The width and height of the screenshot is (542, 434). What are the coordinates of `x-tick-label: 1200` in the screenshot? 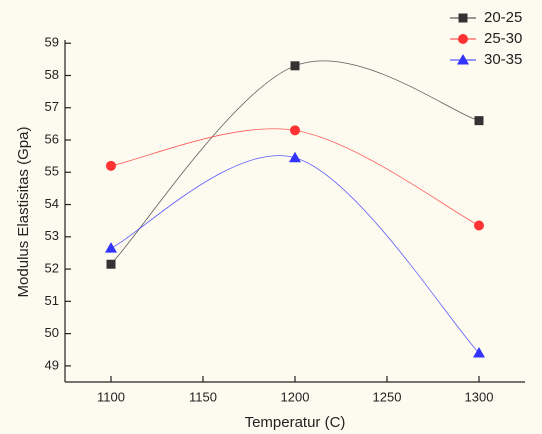 It's located at (295, 396).